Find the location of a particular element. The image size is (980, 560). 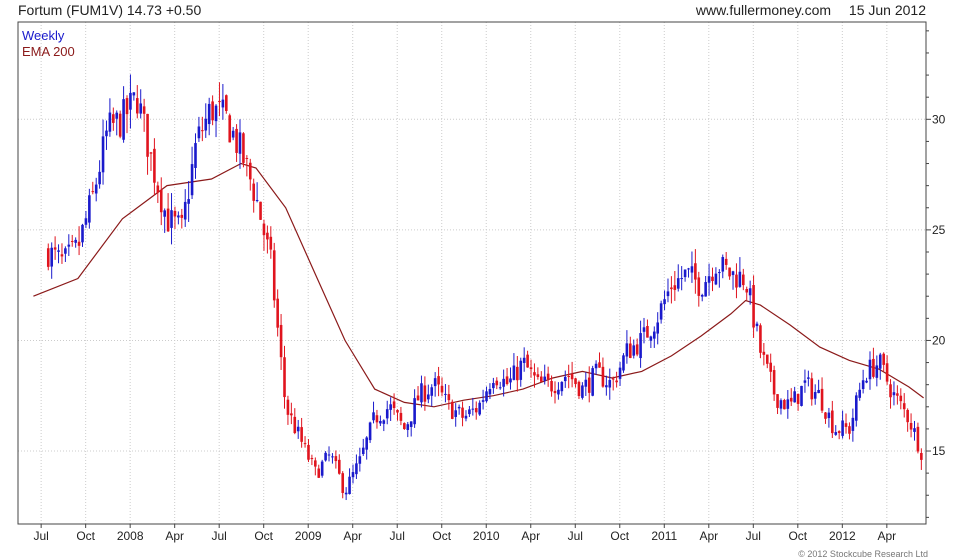

x-tick-label: 2009 is located at coordinates (308, 536).